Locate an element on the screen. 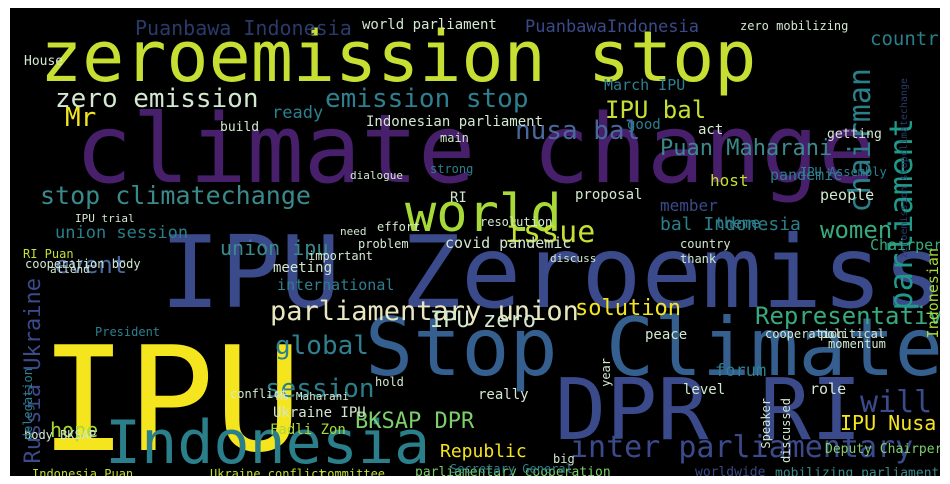  cloud-word: peace is located at coordinates (666, 335).